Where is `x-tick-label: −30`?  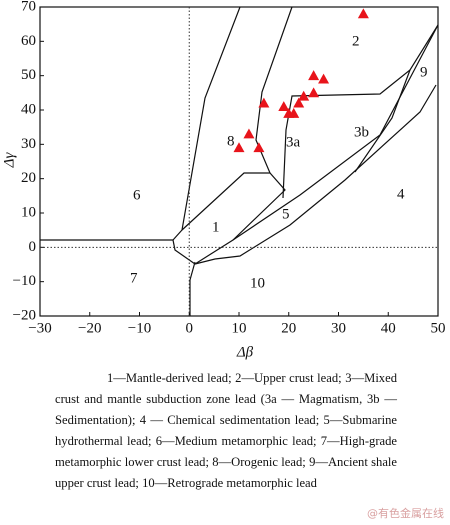 x-tick-label: −30 is located at coordinates (39, 328).